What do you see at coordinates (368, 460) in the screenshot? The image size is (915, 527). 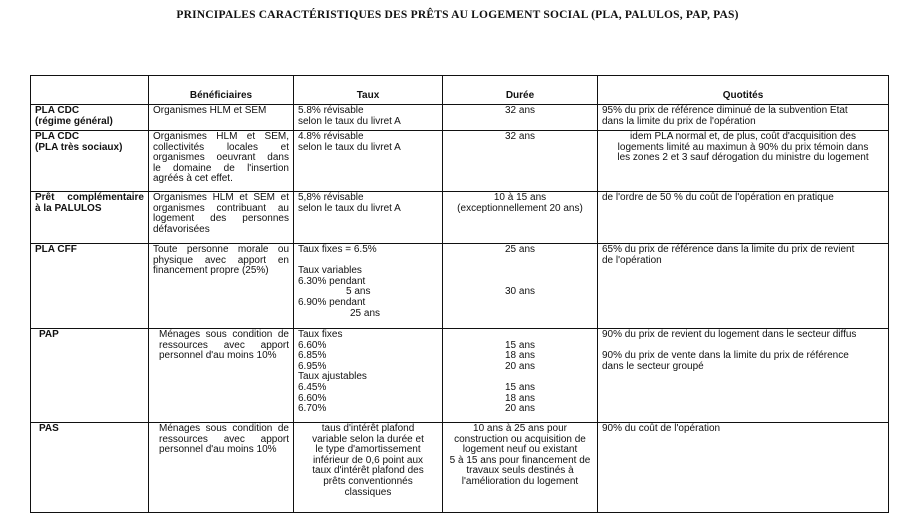 I see `cell-line: inférieur de 0,6 point aux` at bounding box center [368, 460].